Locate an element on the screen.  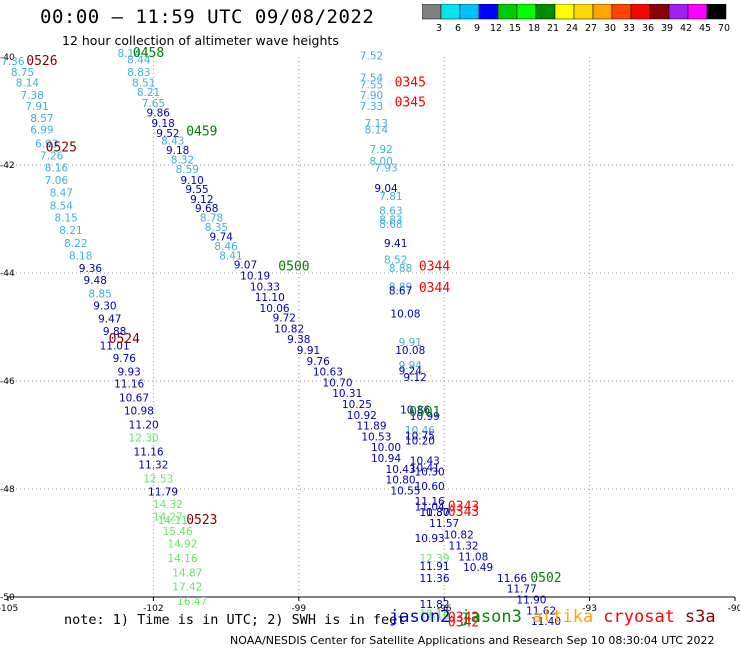
time-label: 0524 is located at coordinates (124, 339).